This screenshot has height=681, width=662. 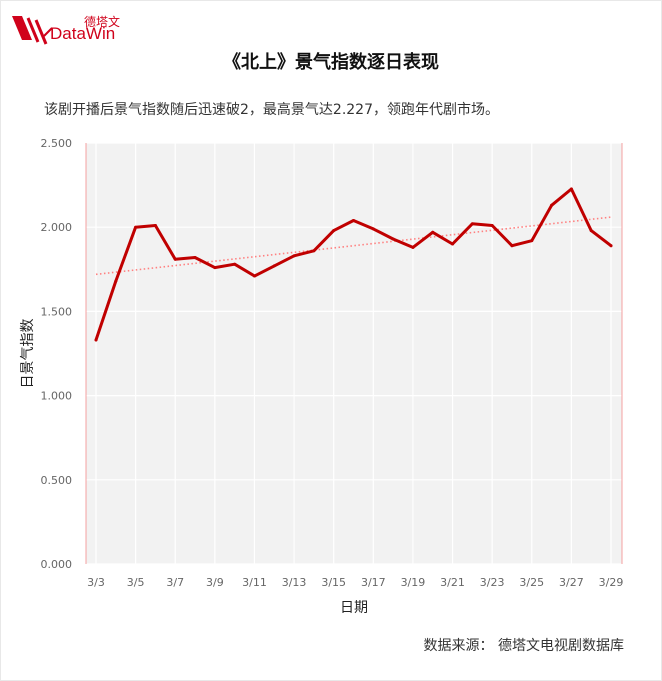 What do you see at coordinates (102, 22) in the screenshot?
I see `brand-name-cn: 德塔文` at bounding box center [102, 22].